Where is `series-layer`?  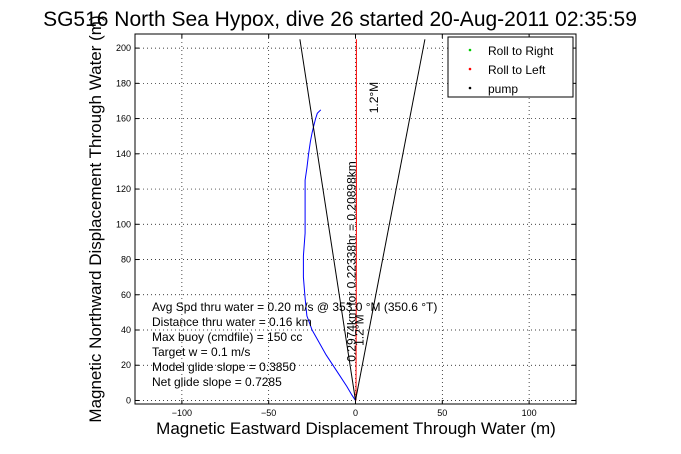 series-layer is located at coordinates (362, 220).